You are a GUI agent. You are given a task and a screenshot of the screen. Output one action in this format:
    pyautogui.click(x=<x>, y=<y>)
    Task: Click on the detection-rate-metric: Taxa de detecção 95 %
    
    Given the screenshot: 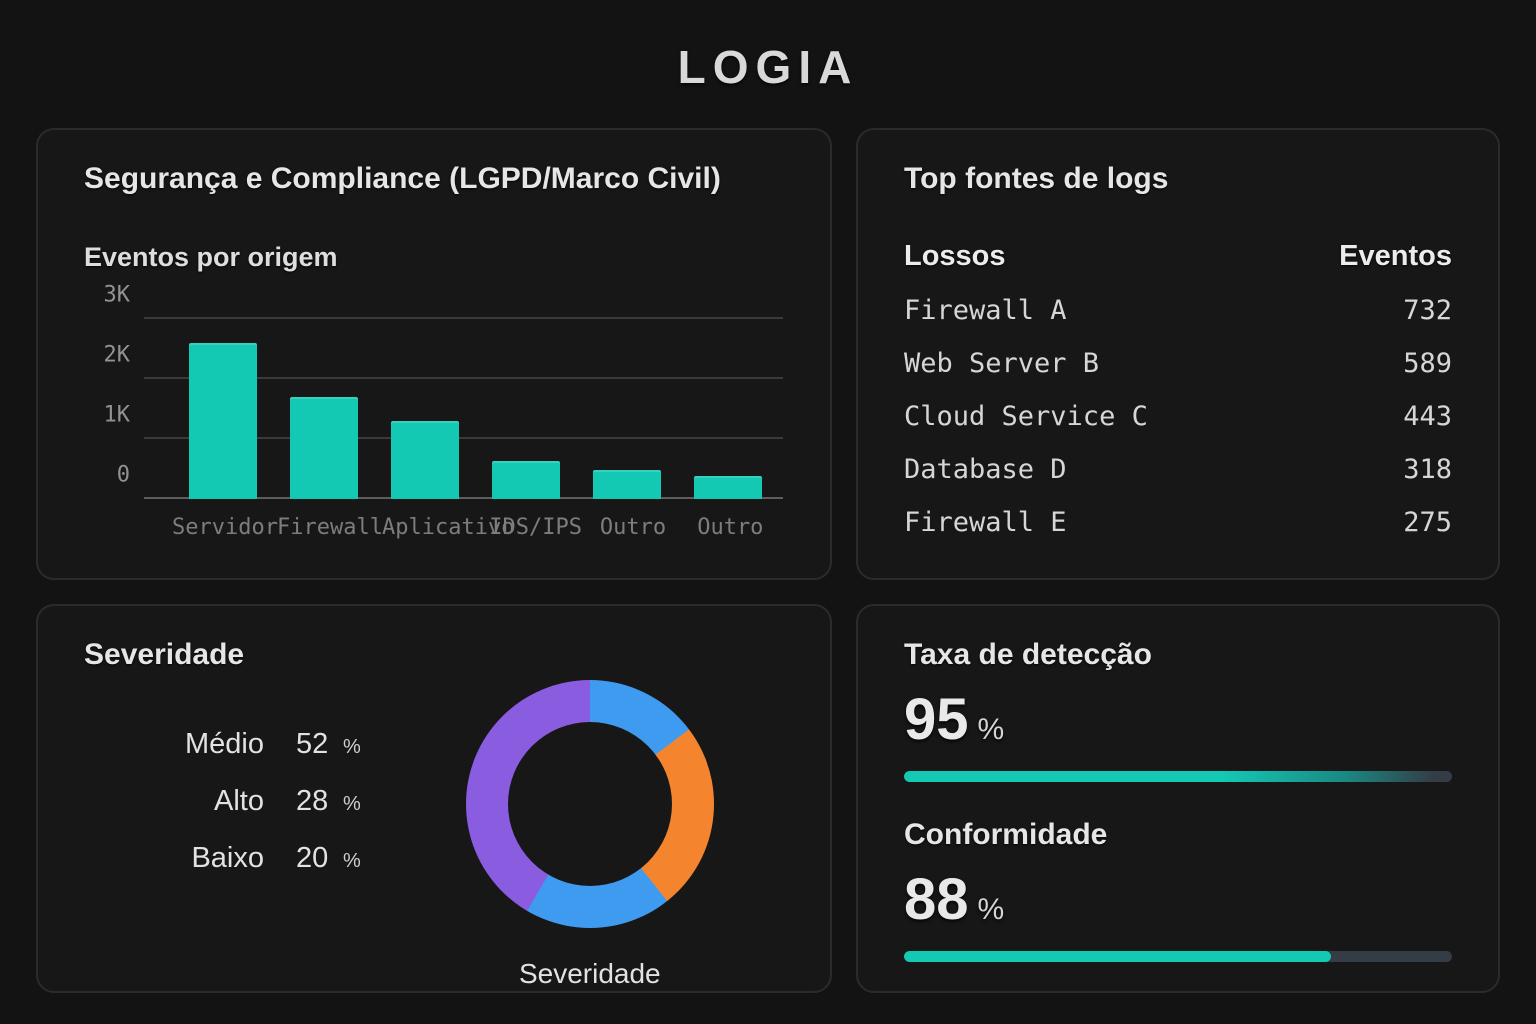 What is the action you would take?
    pyautogui.click(x=1178, y=710)
    